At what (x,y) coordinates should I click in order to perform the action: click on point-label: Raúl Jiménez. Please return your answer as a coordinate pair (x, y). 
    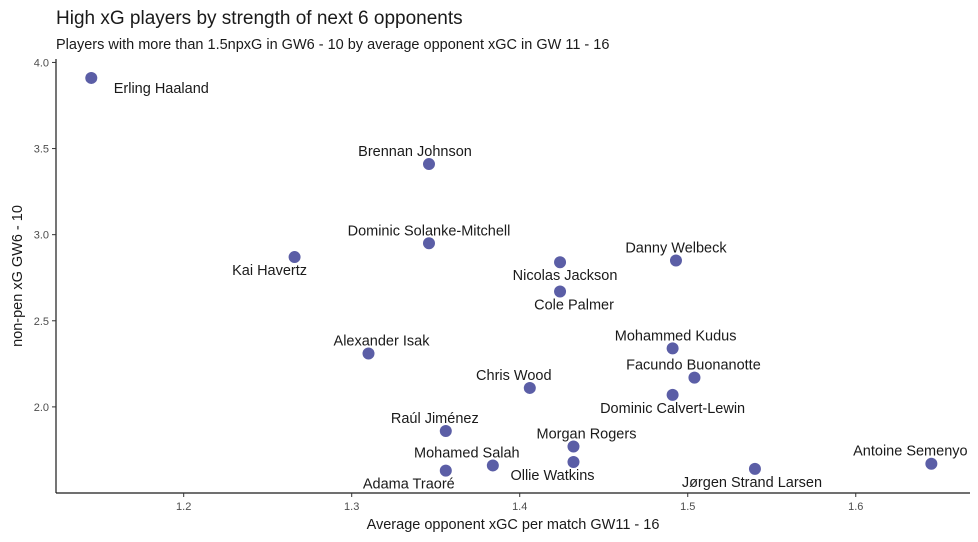
    Looking at the image, I should click on (435, 419).